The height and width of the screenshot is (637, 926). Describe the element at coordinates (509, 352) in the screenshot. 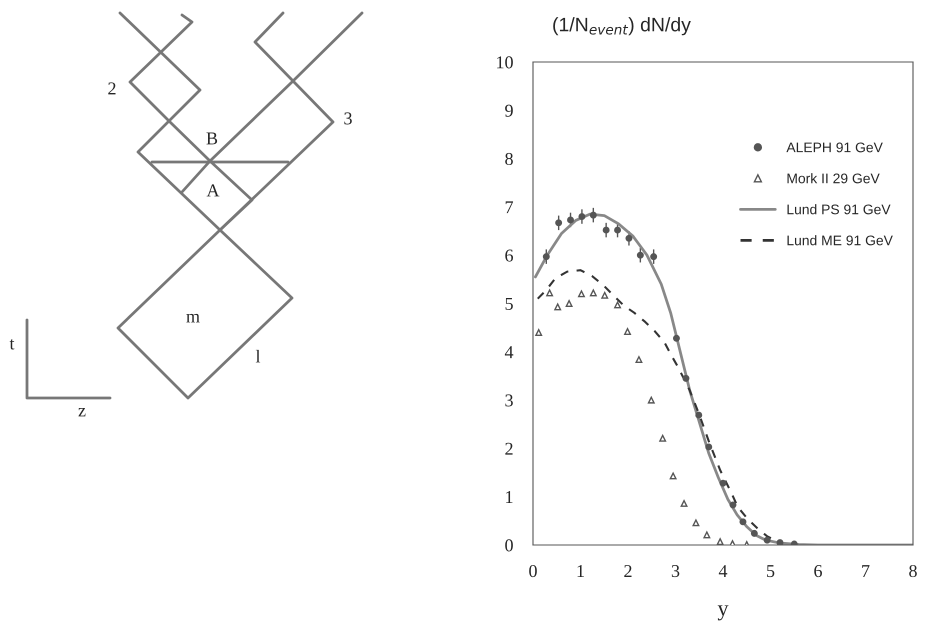

I see `y-tick-label: 4` at that location.